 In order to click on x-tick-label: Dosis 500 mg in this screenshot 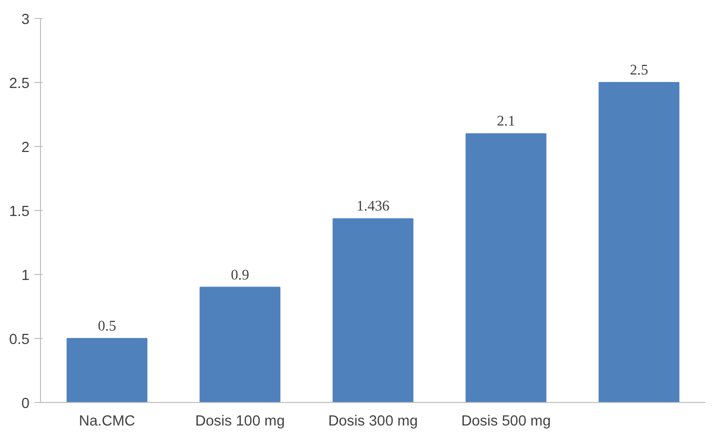, I will do `click(506, 422)`.